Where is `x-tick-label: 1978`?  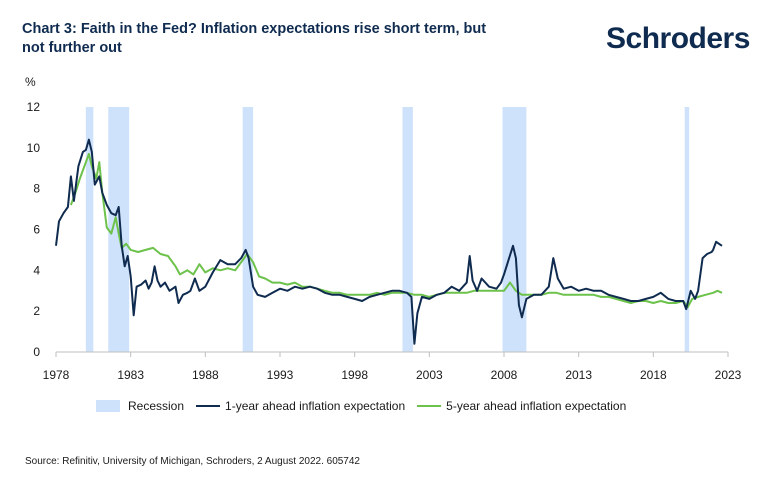 x-tick-label: 1978 is located at coordinates (56, 375).